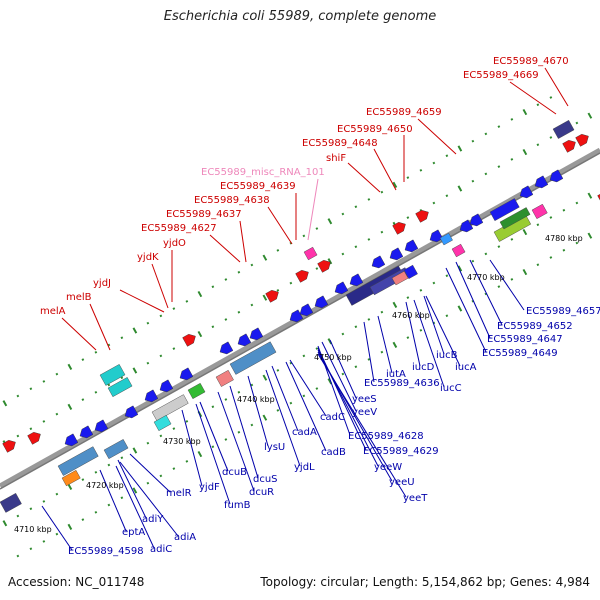  I want to click on gene-label: cadC, so click(332, 417).